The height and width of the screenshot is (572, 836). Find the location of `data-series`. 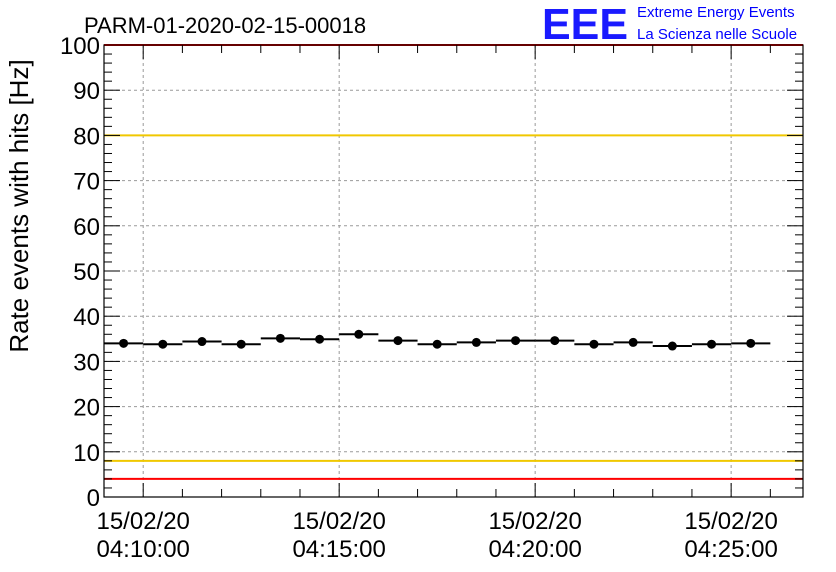

data-series is located at coordinates (437, 340).